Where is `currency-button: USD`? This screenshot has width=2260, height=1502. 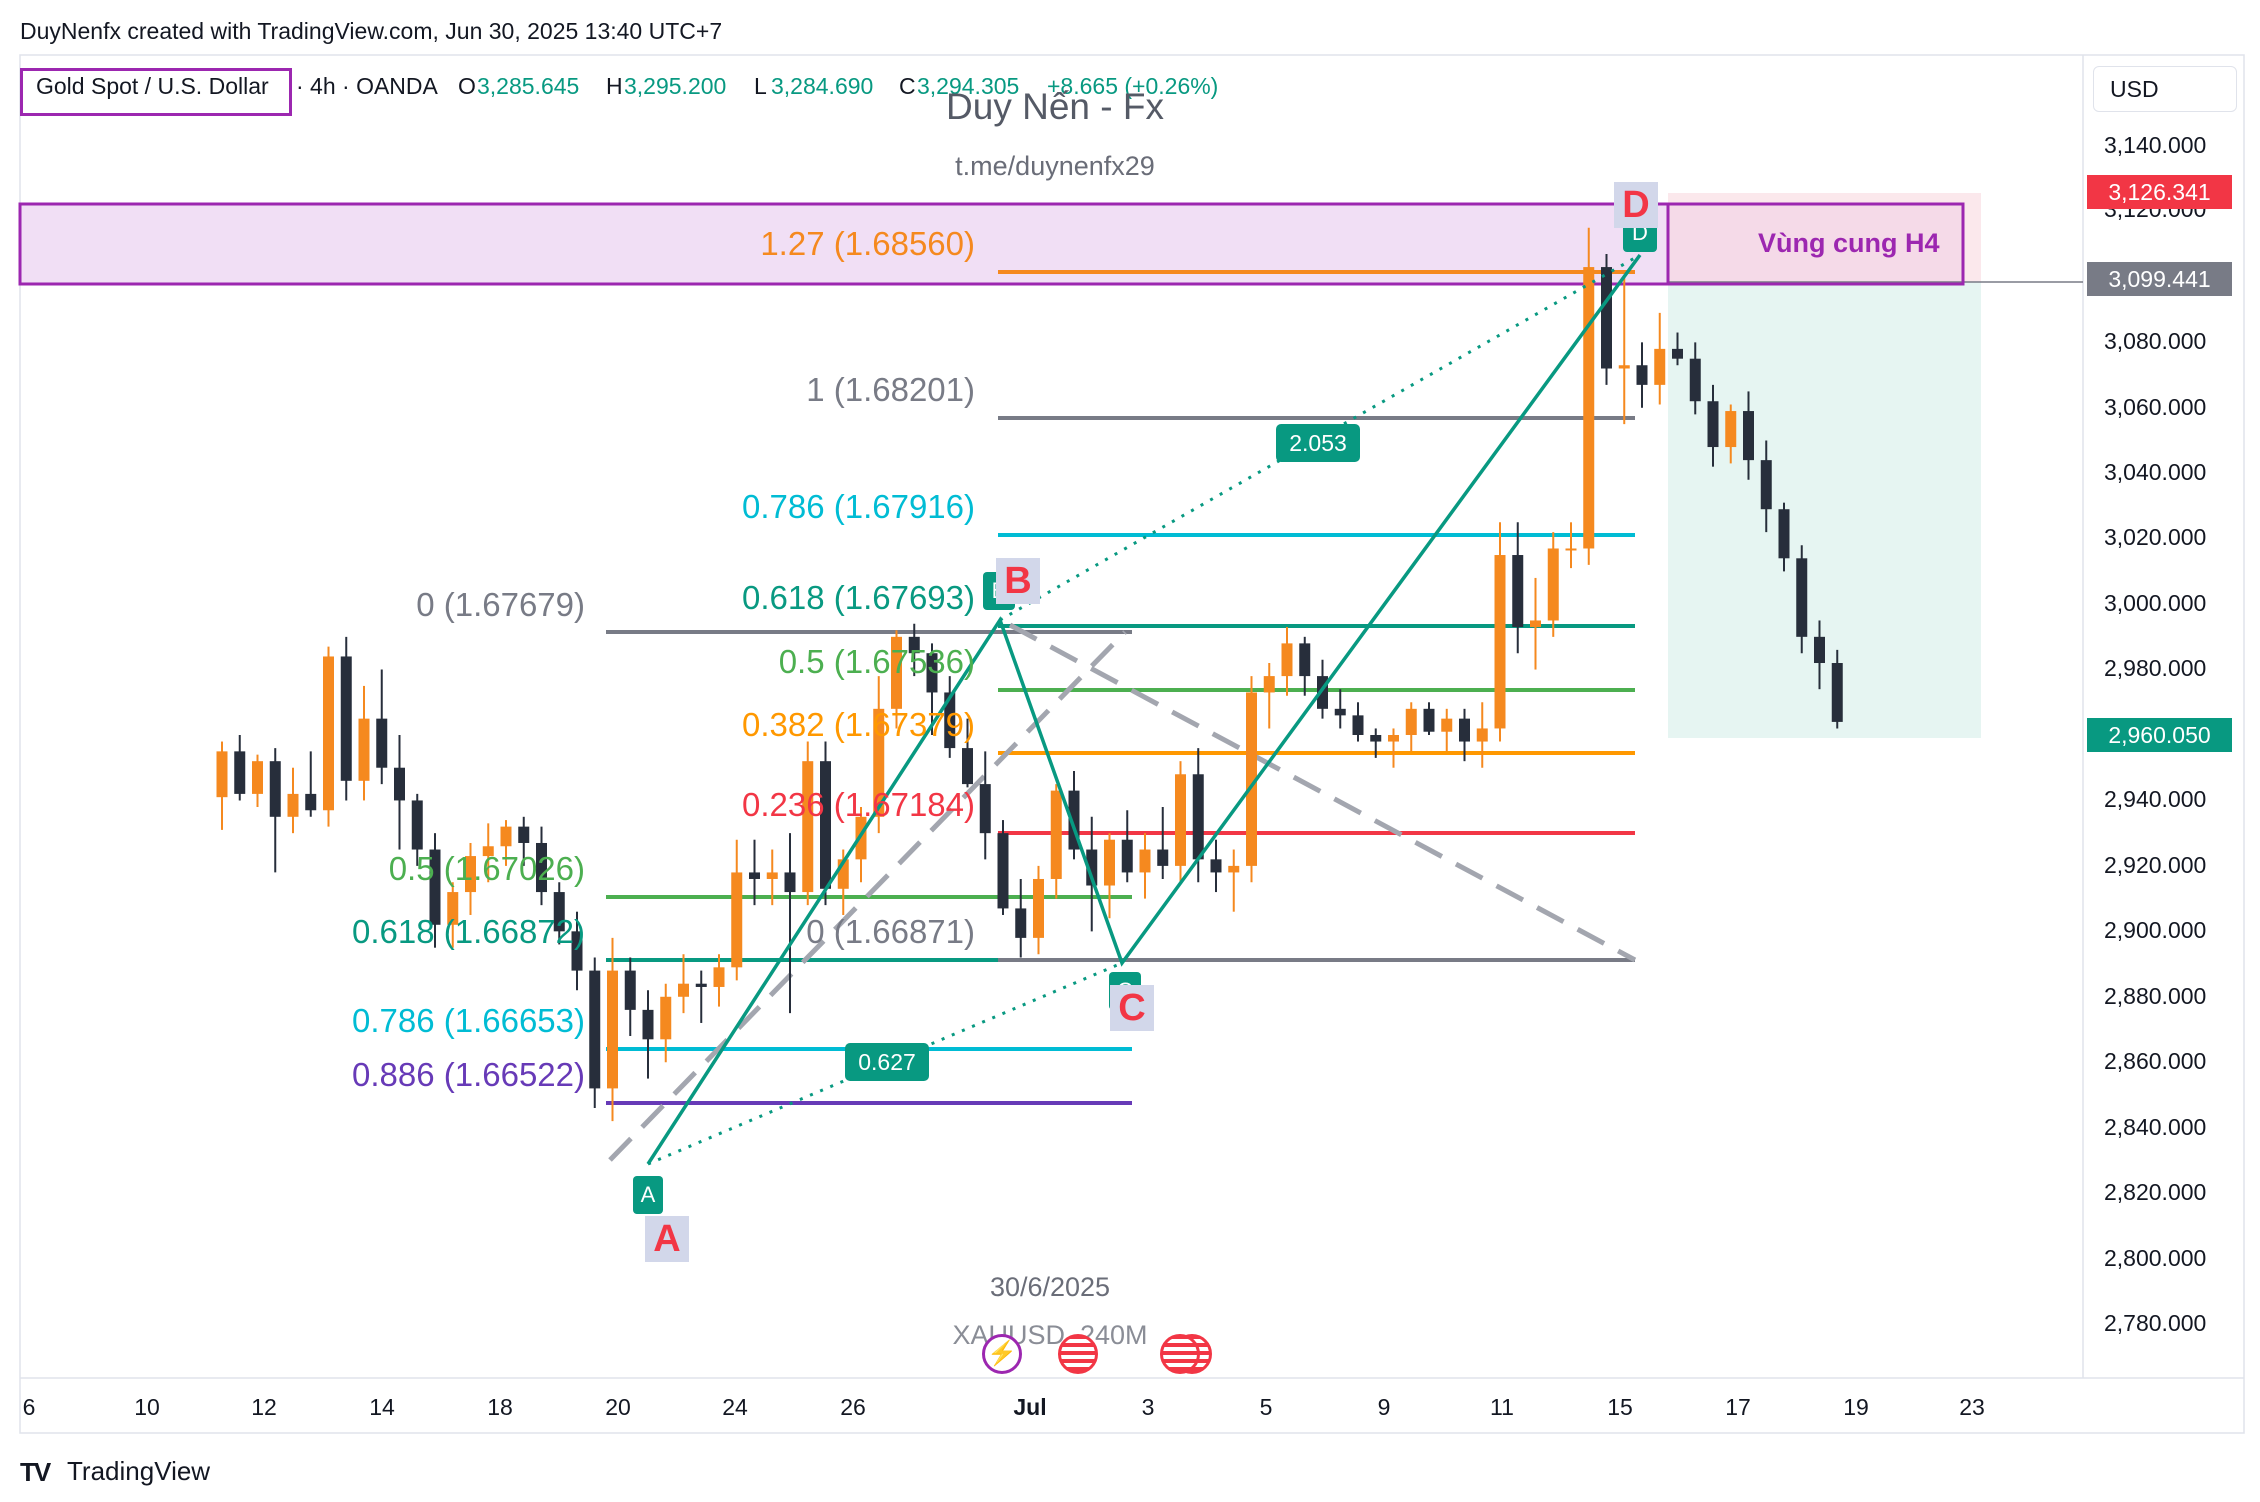 currency-button: USD is located at coordinates (2165, 89).